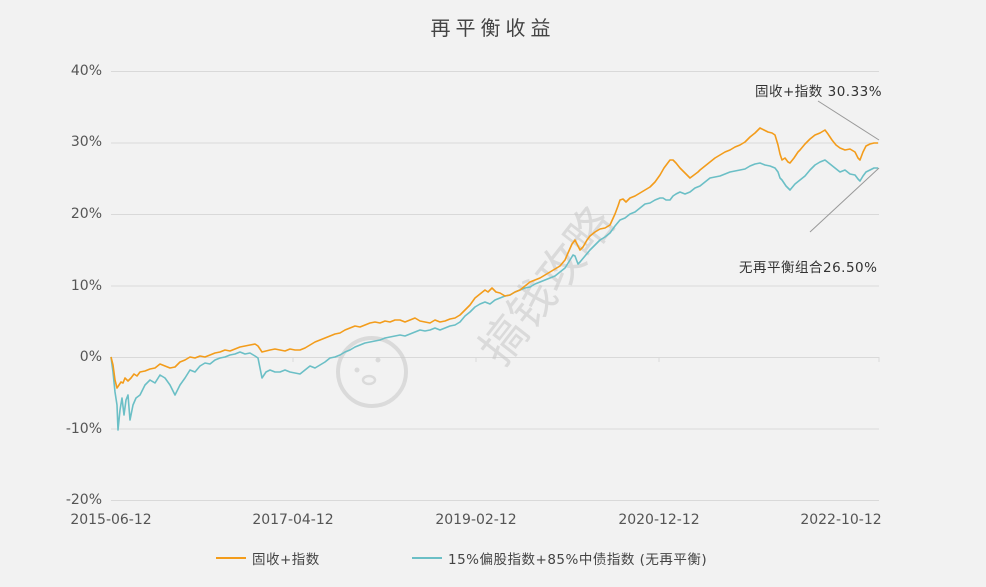  Describe the element at coordinates (83, 429) in the screenshot. I see `y-tick-label: -10%` at that location.